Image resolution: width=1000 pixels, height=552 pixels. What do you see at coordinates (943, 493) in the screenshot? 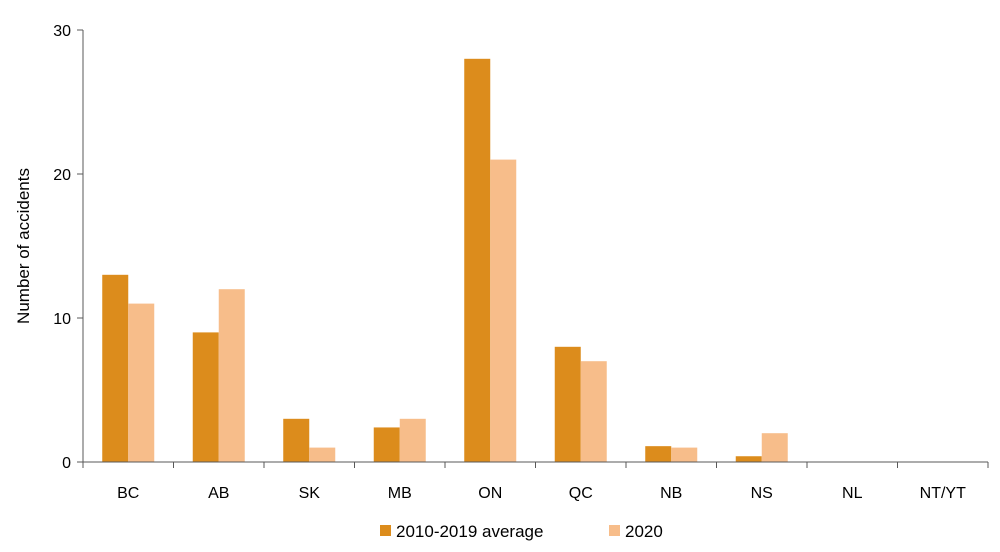
I see `x-tick-label: NT/YT` at bounding box center [943, 493].